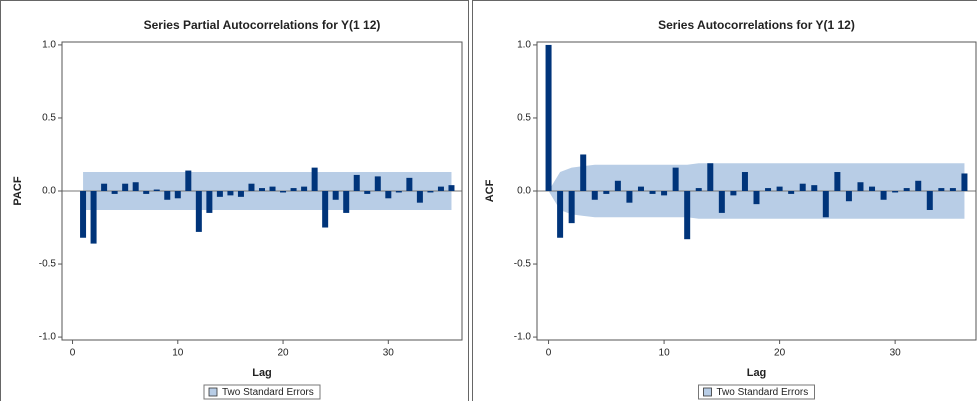 The image size is (977, 401). I want to click on y-axis-label: PACF, so click(18, 190).